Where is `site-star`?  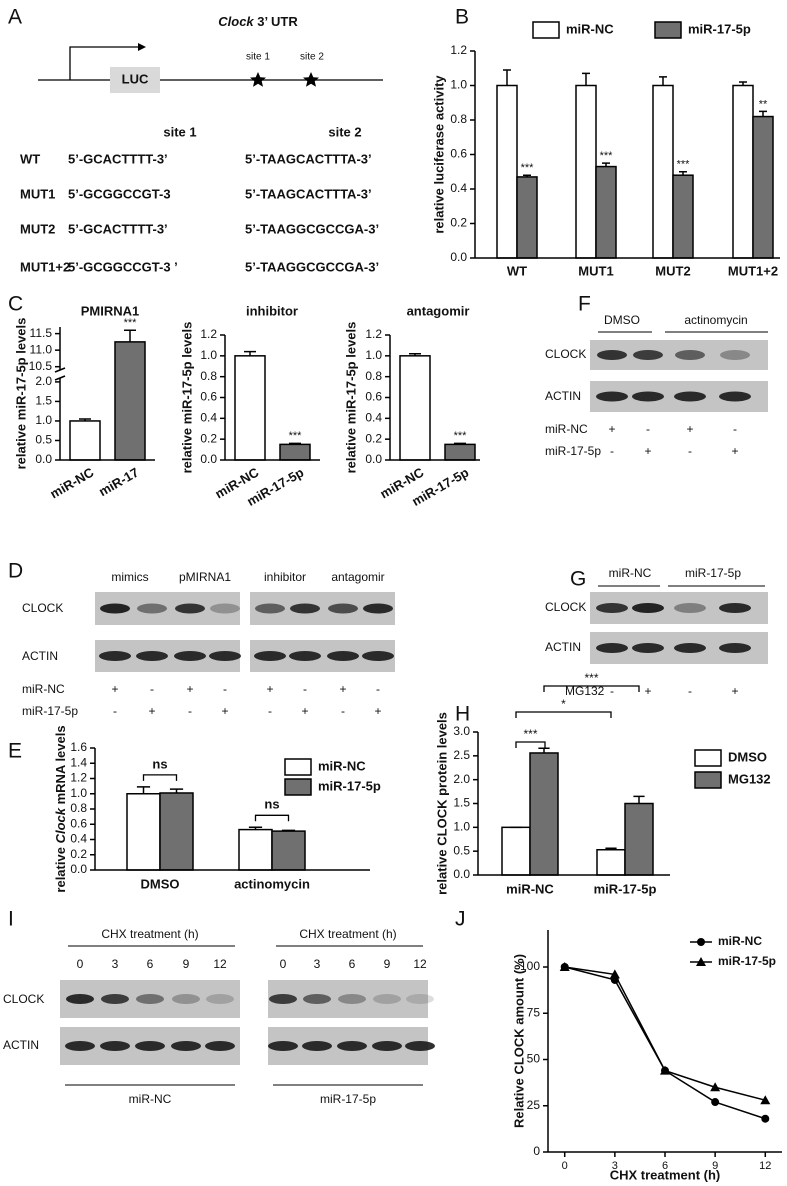
site-star is located at coordinates (311, 79).